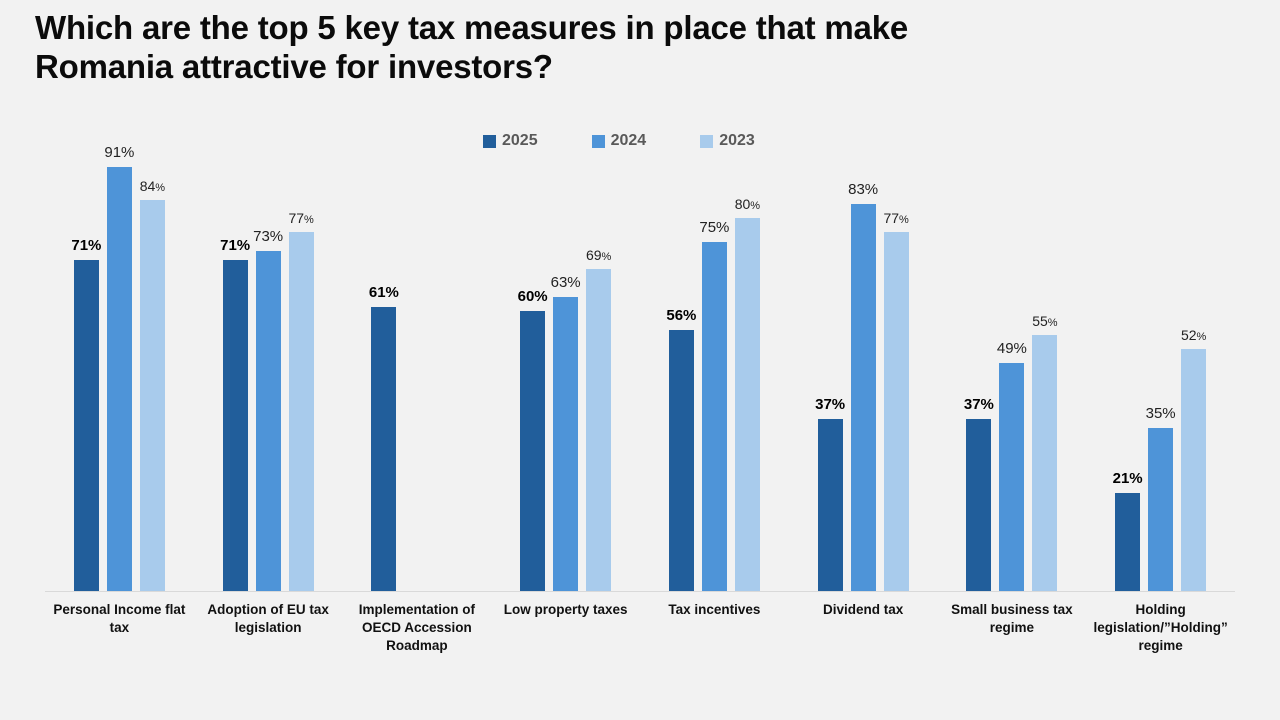 The image size is (1280, 720). Describe the element at coordinates (599, 430) in the screenshot. I see `bar-2023-low-property-taxes` at that location.